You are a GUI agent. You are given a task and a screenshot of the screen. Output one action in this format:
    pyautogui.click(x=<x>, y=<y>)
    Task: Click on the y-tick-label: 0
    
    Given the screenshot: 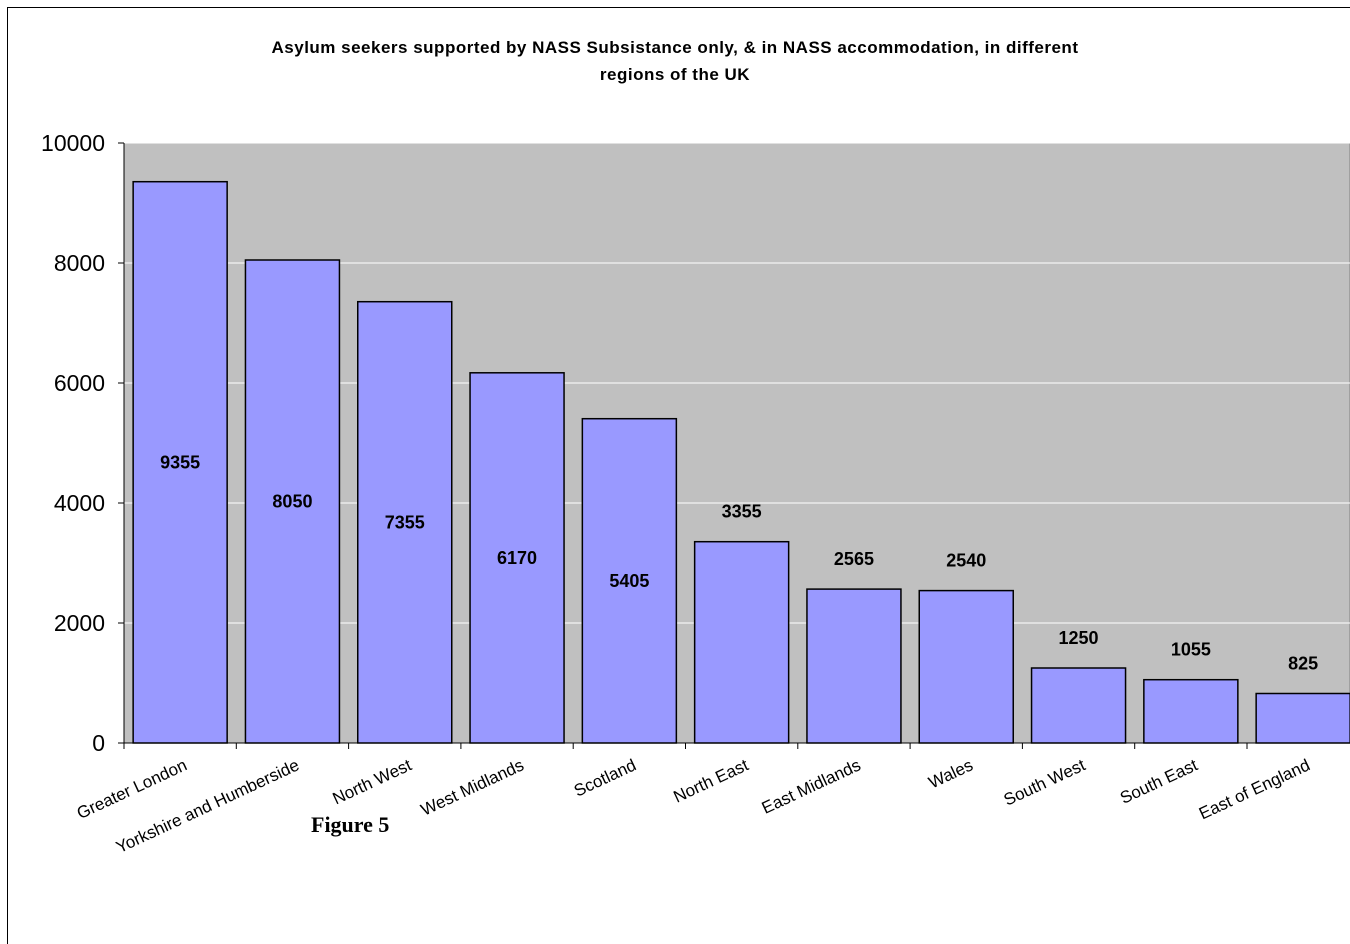 What is the action you would take?
    pyautogui.click(x=98, y=743)
    